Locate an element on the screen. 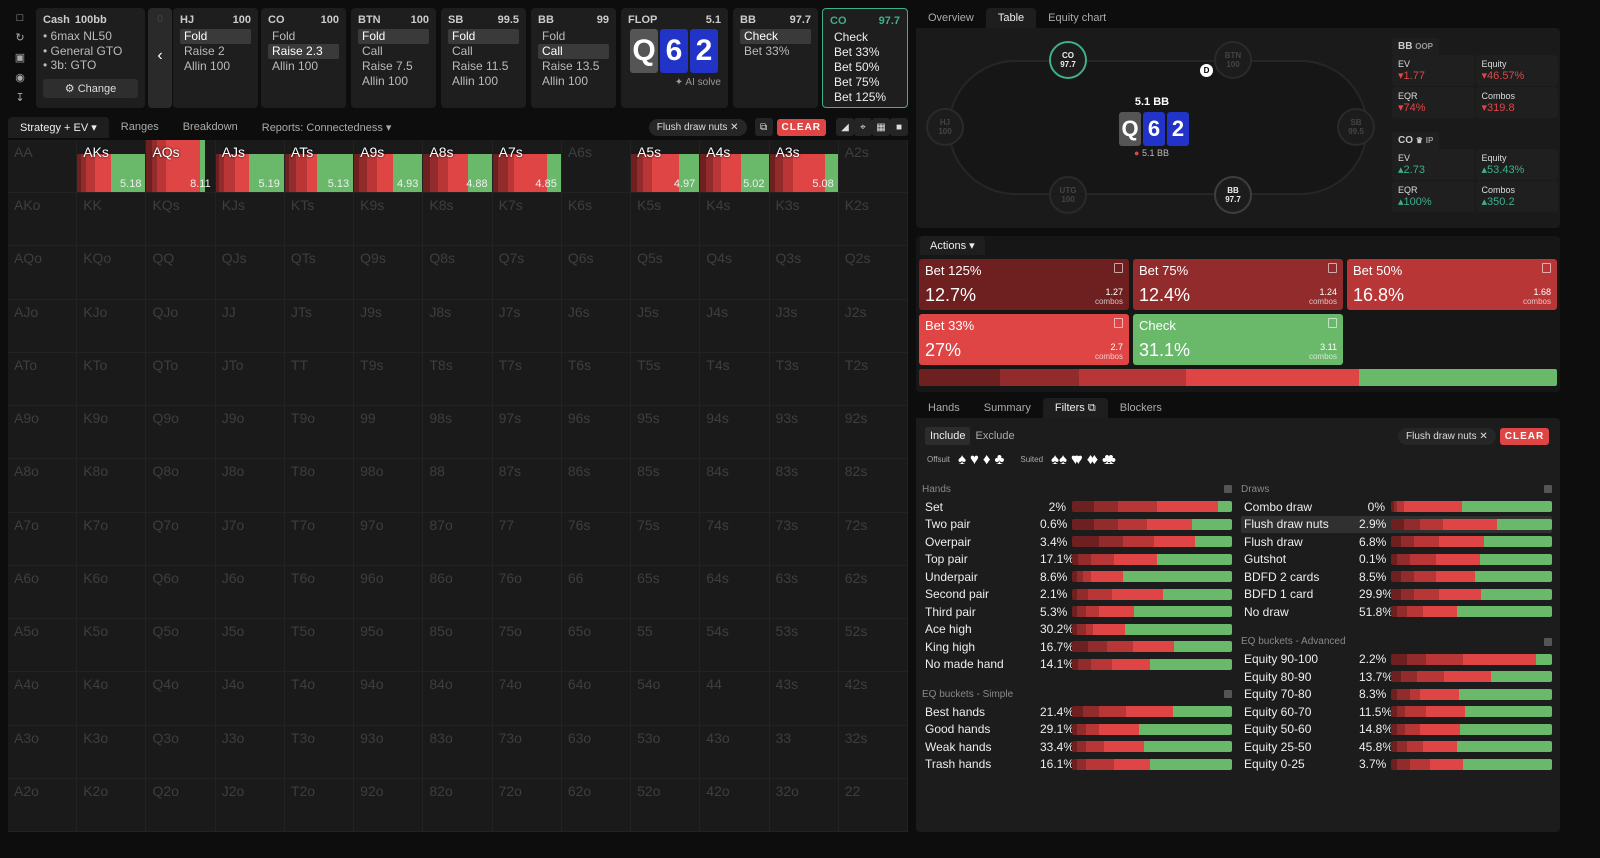  hand-cell: J6o is located at coordinates (250, 592).